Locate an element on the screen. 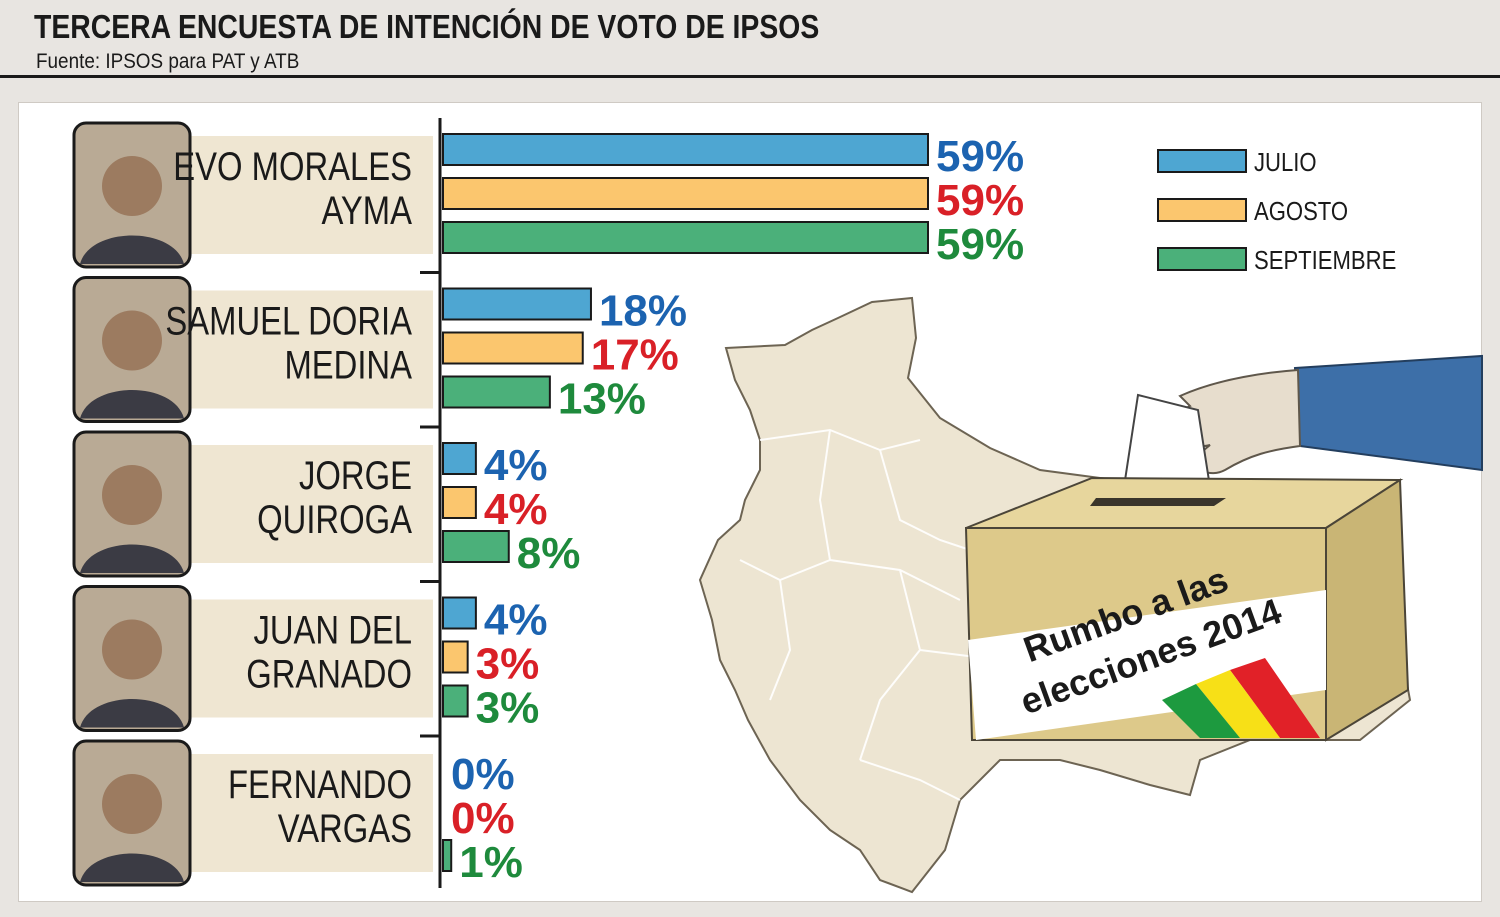 Image resolution: width=1500 pixels, height=917 pixels. candidate-name-line: JUAN DEL is located at coordinates (332, 629).